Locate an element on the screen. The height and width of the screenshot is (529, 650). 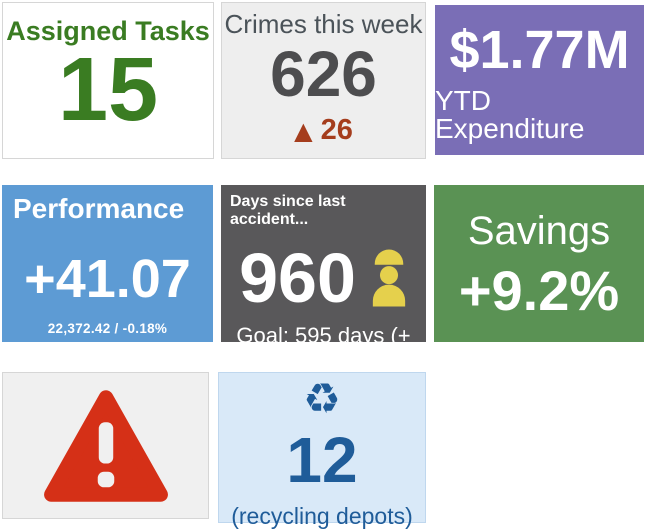
accident-main: 960 is located at coordinates (323, 278).